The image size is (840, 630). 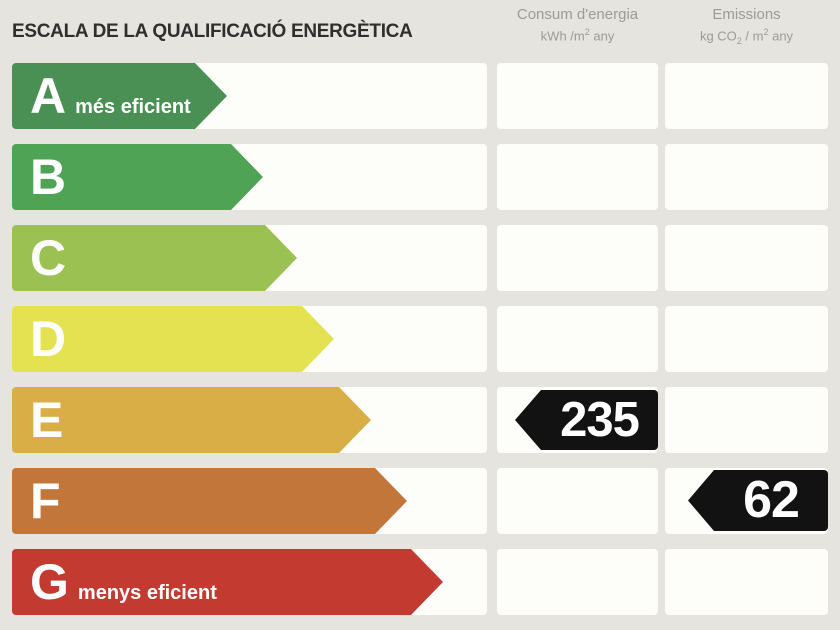 What do you see at coordinates (48, 177) in the screenshot?
I see `band-letter-b: B` at bounding box center [48, 177].